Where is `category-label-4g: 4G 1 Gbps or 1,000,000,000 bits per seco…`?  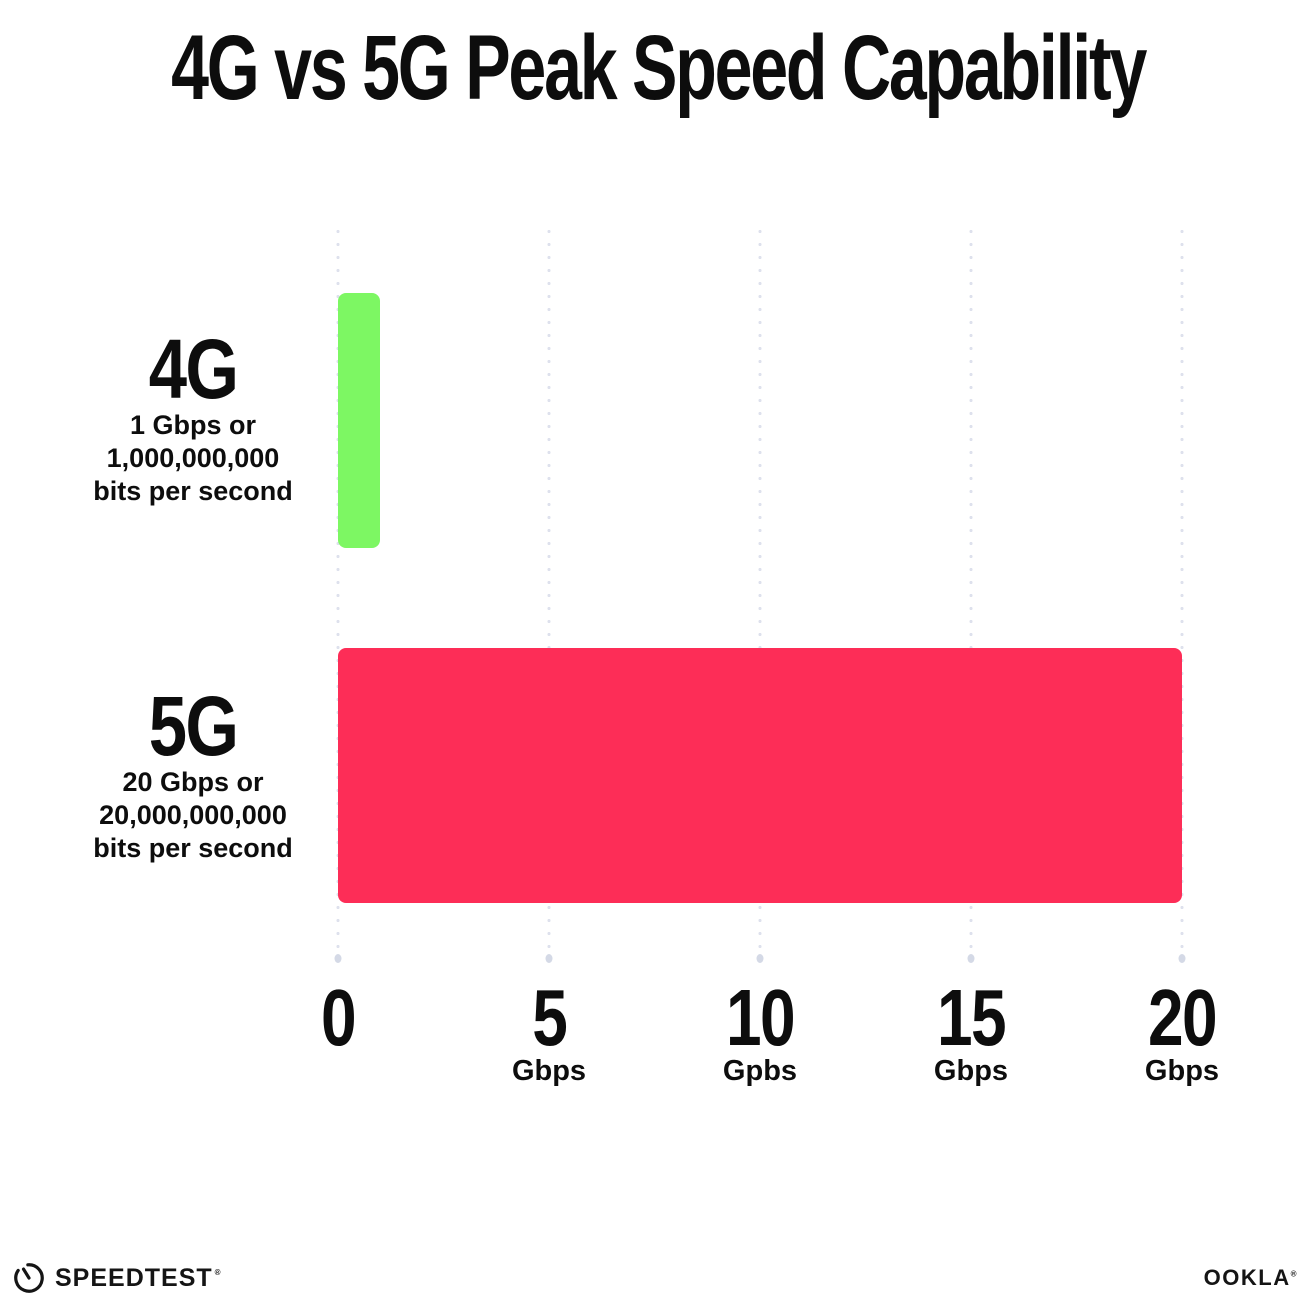 category-label-4g: 4G 1 Gbps or 1,000,000,000 bits per seco… is located at coordinates (193, 417).